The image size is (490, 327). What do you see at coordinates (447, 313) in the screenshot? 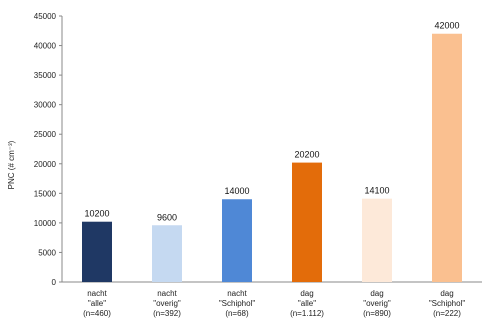
I see `x-category-label: (n=222)` at bounding box center [447, 313].